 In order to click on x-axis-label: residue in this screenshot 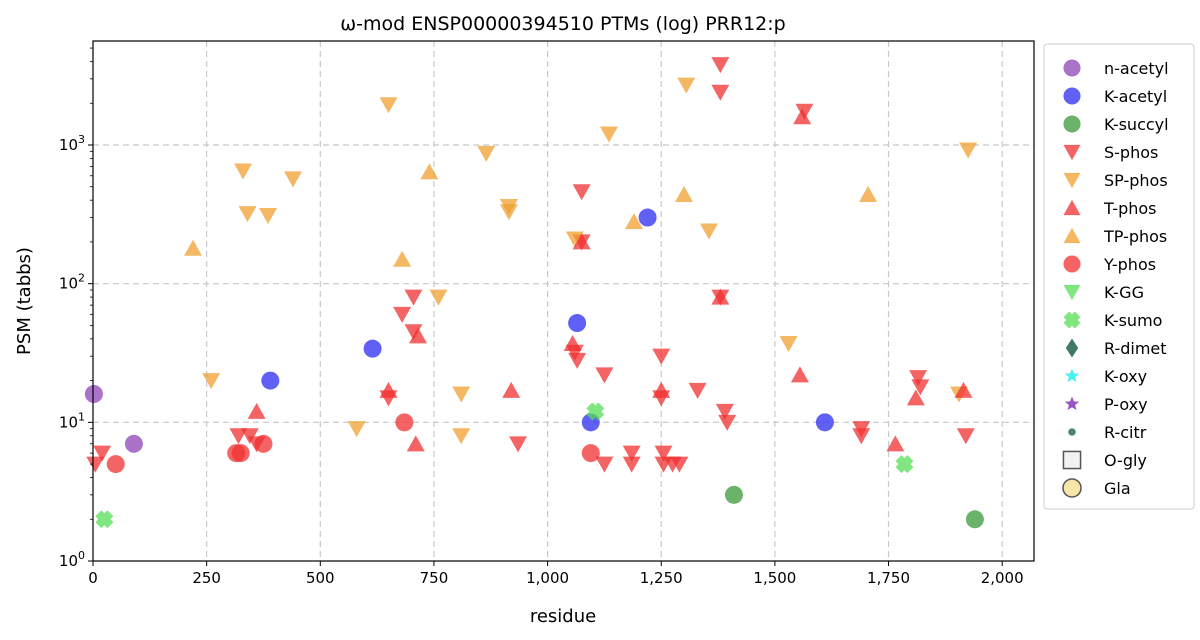, I will do `click(563, 616)`.